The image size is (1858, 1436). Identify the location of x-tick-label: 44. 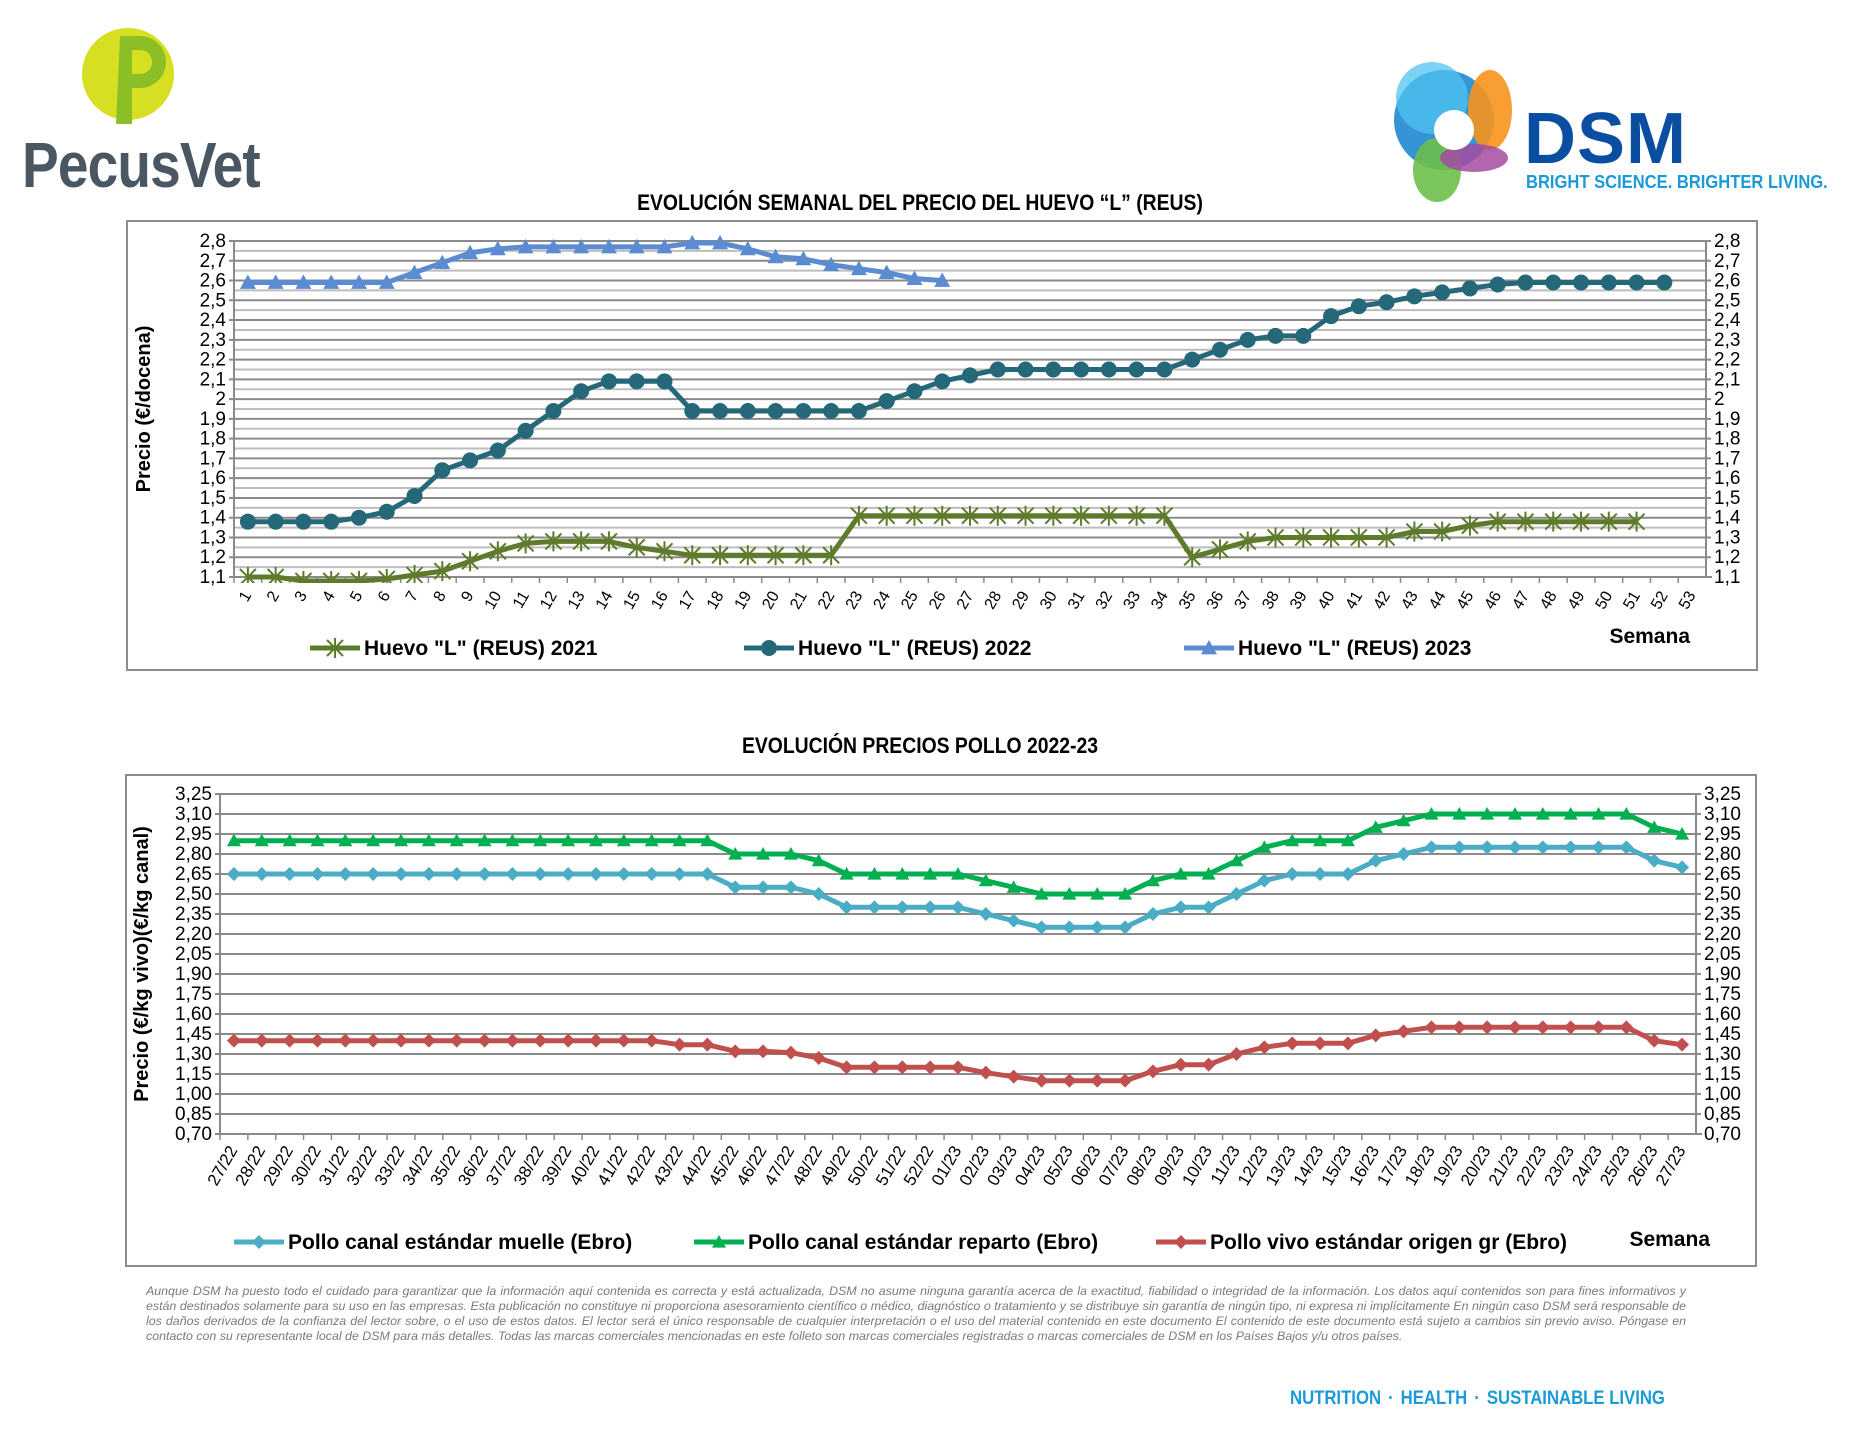
(1438, 600).